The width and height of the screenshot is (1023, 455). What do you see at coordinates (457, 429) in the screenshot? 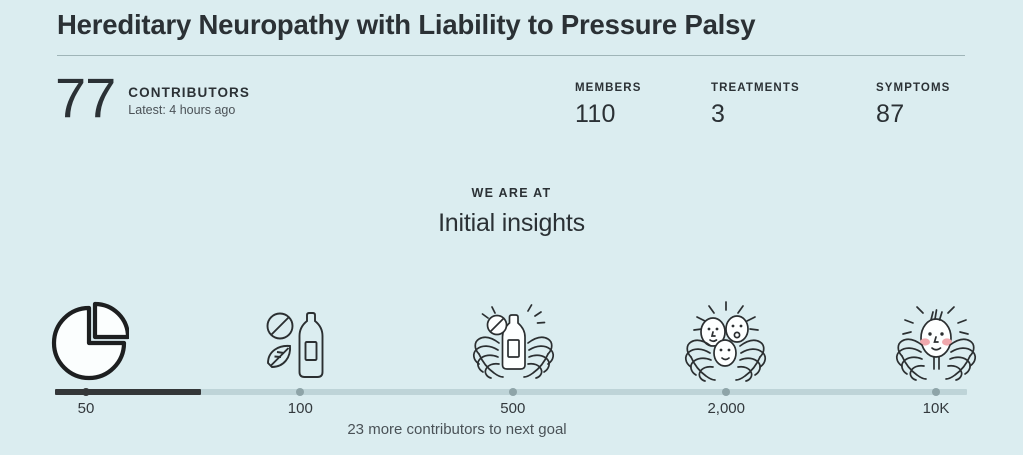
I see `next-goal-label: 23 more contributors to next goal` at bounding box center [457, 429].